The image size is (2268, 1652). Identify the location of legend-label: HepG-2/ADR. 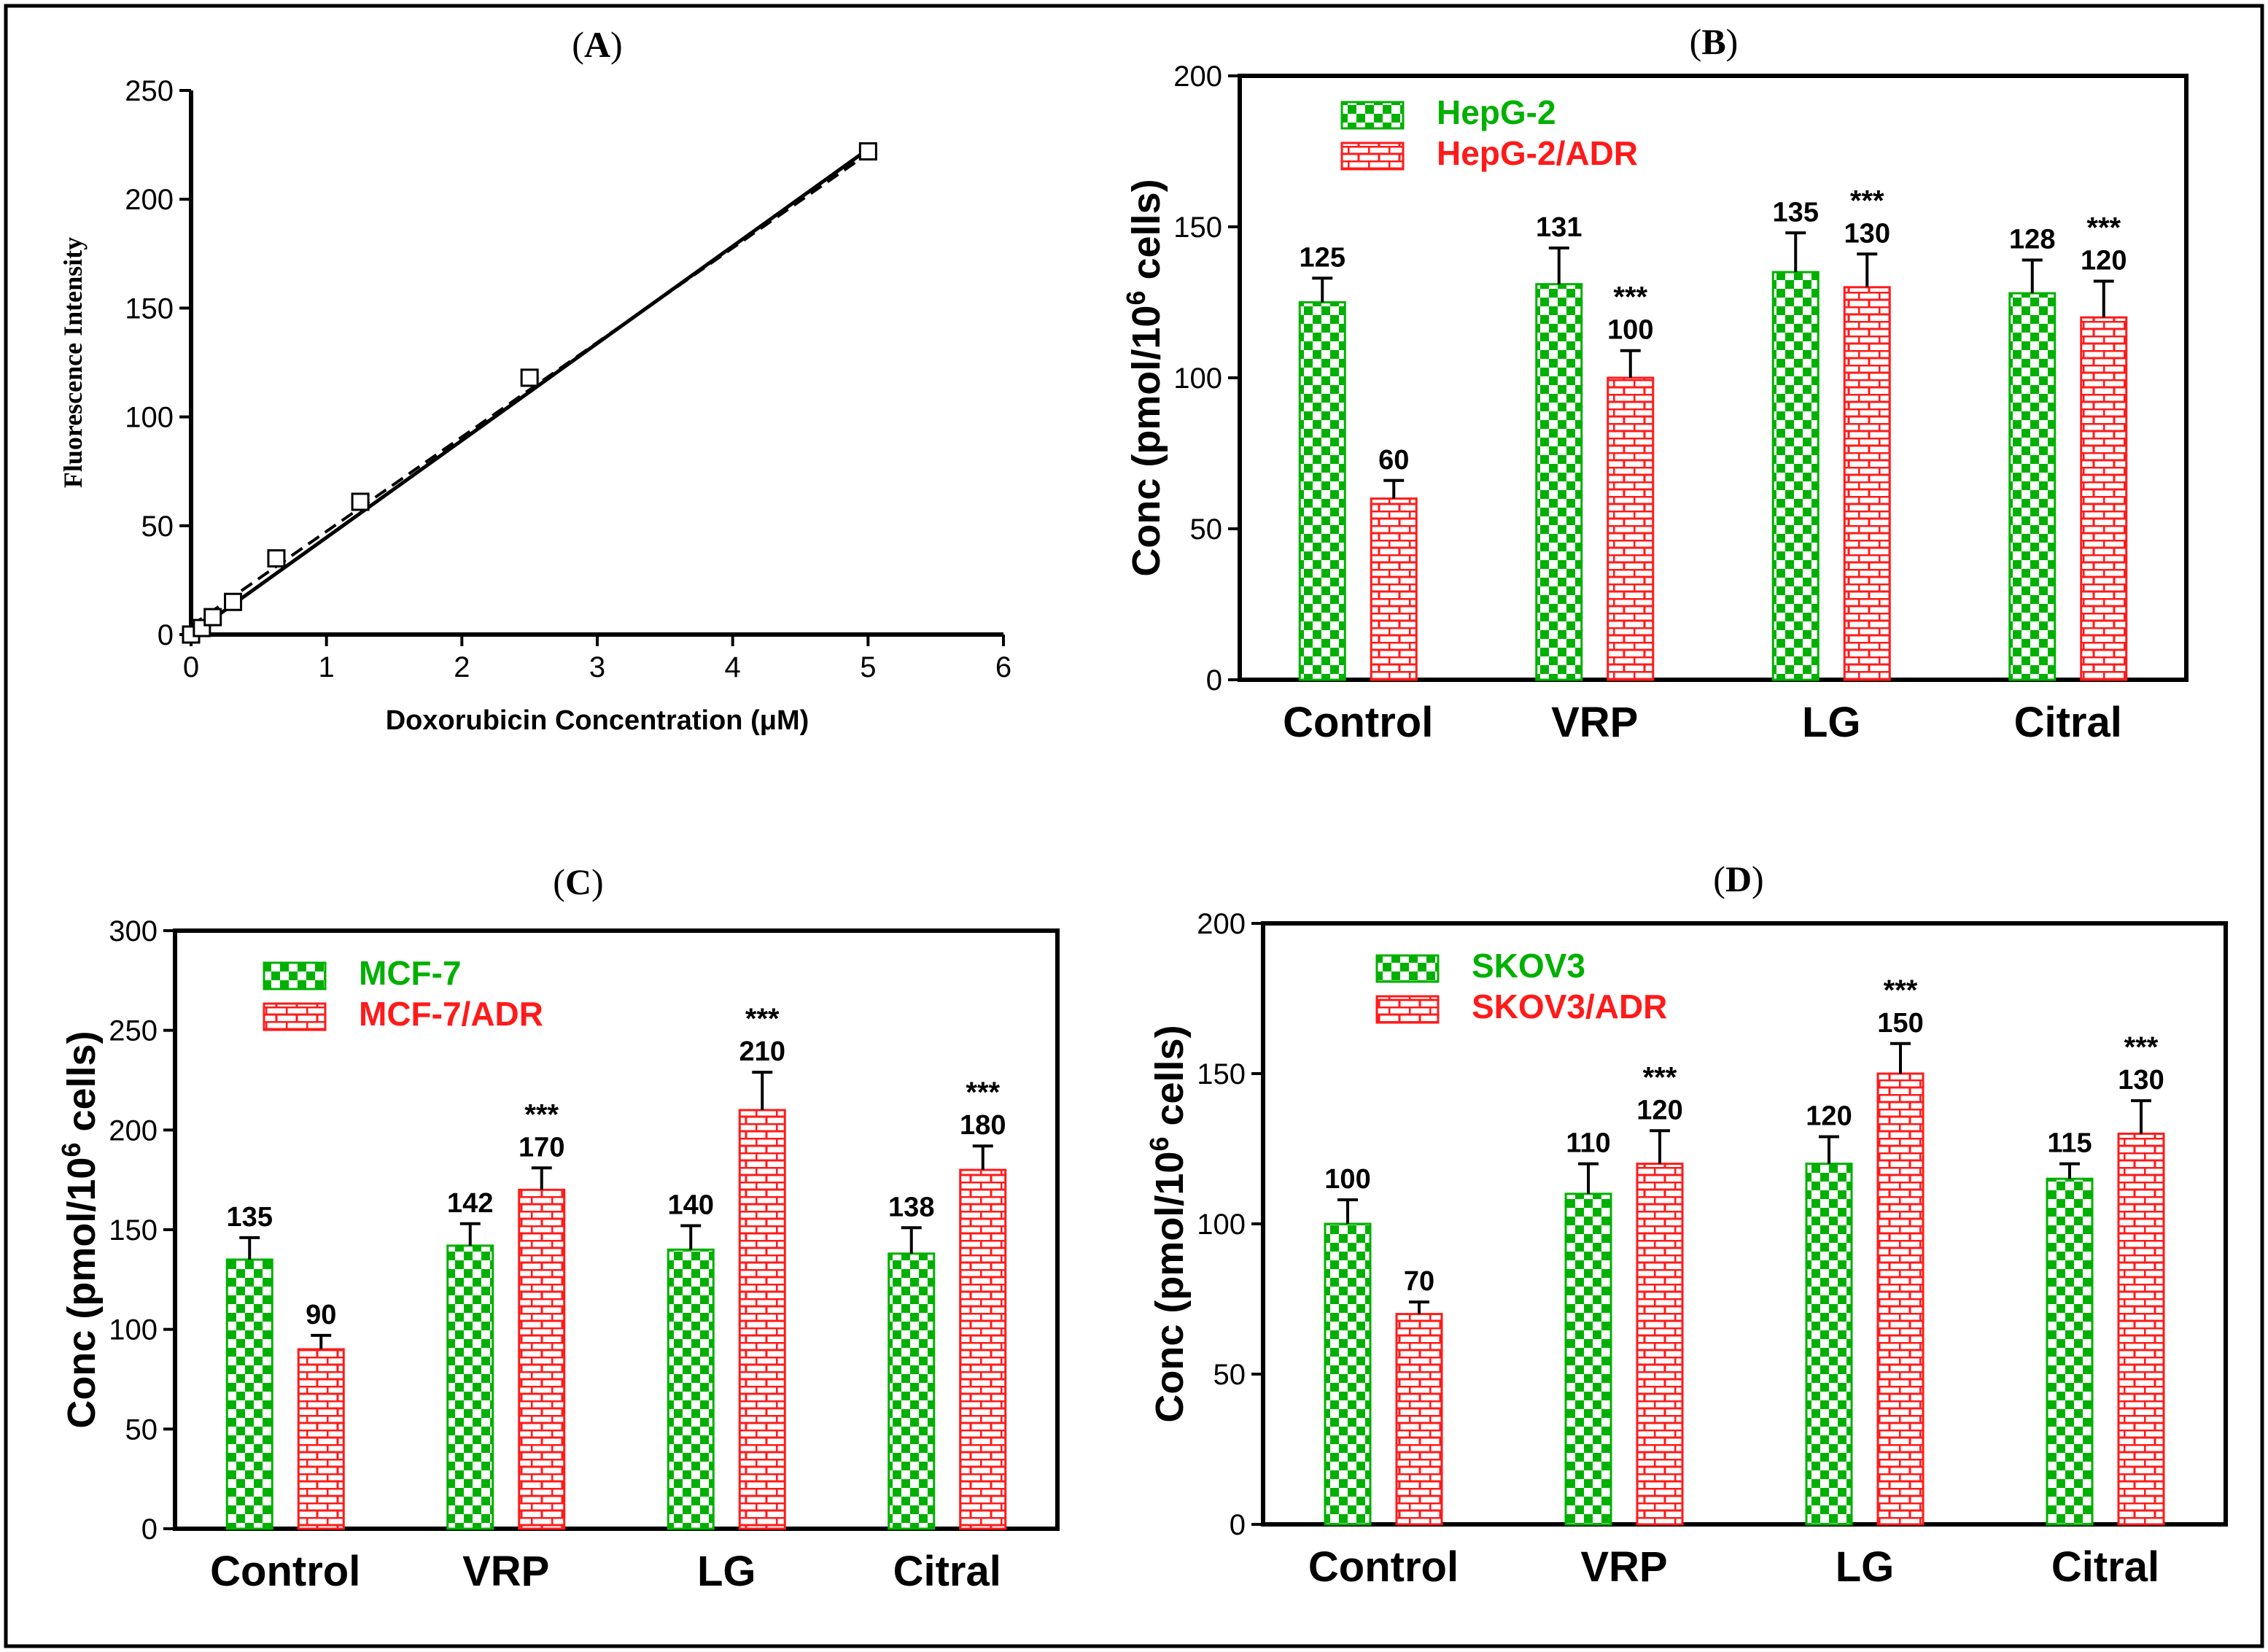
(1537, 153).